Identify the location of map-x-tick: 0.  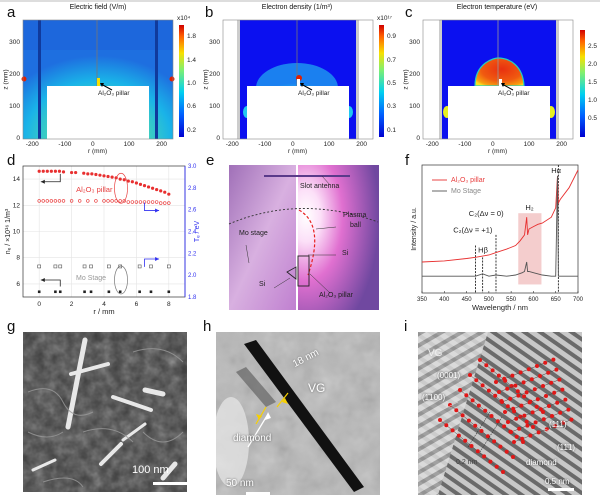
(493, 144).